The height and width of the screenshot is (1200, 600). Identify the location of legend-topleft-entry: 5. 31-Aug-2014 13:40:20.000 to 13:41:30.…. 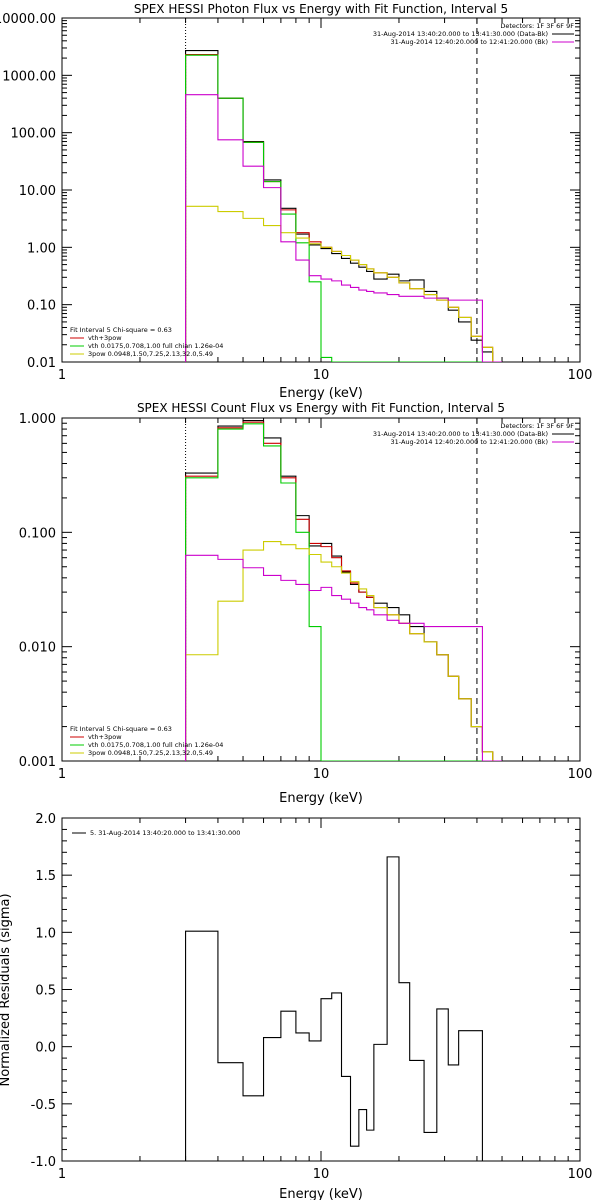
(165, 833).